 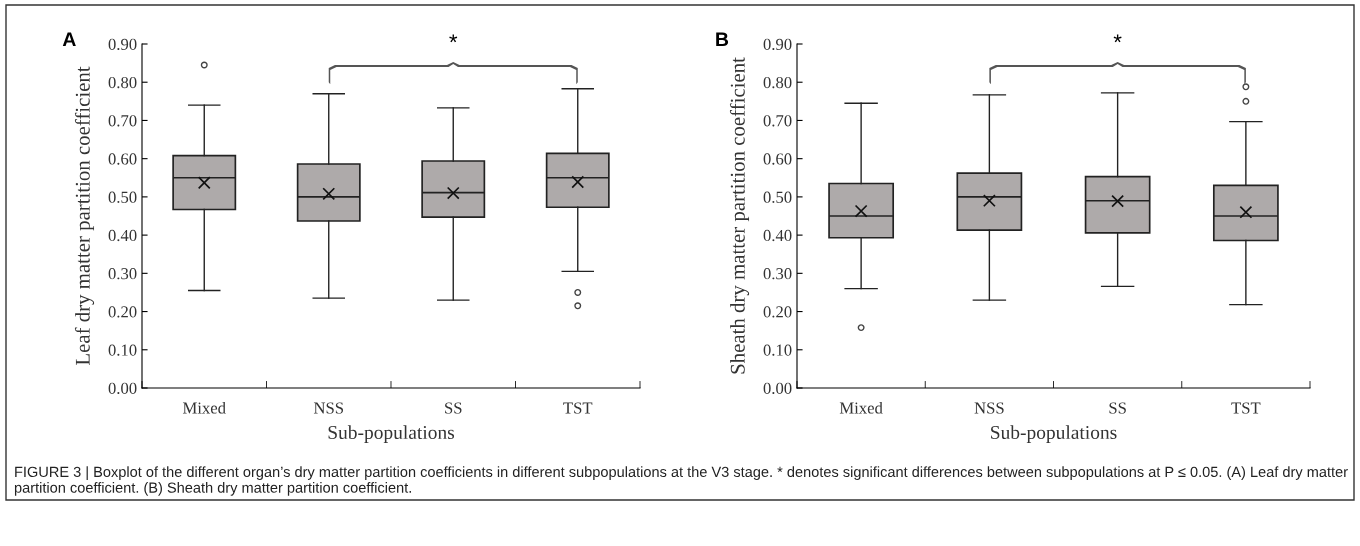 What do you see at coordinates (739, 215) in the screenshot?
I see `y-axis-title: Sheath dry matter partition coefficient` at bounding box center [739, 215].